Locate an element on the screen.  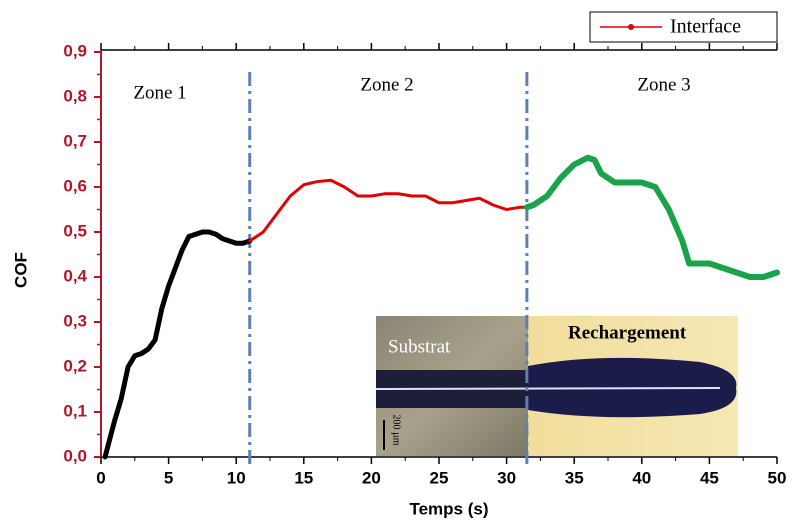
x-tick-label: 25 is located at coordinates (439, 477).